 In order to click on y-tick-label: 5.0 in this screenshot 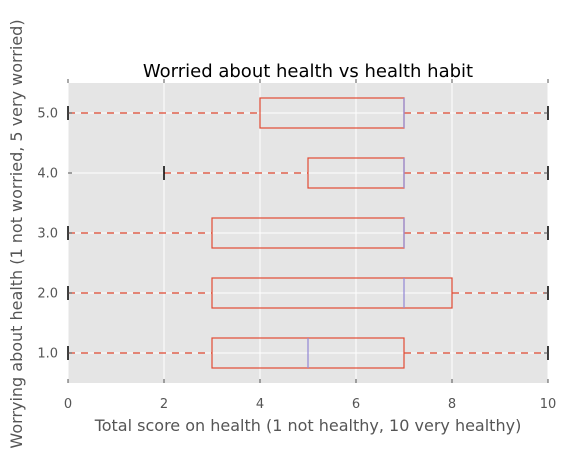, I will do `click(47, 114)`.